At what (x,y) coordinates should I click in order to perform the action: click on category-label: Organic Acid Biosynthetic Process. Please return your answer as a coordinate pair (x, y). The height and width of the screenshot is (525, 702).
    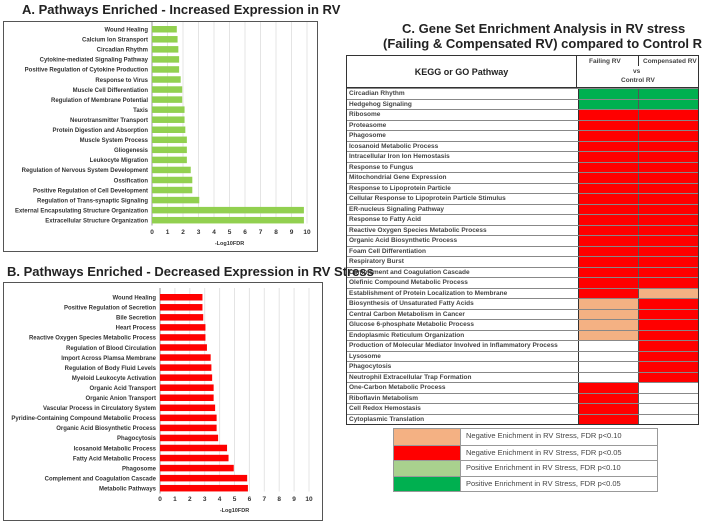
    Looking at the image, I should click on (106, 429).